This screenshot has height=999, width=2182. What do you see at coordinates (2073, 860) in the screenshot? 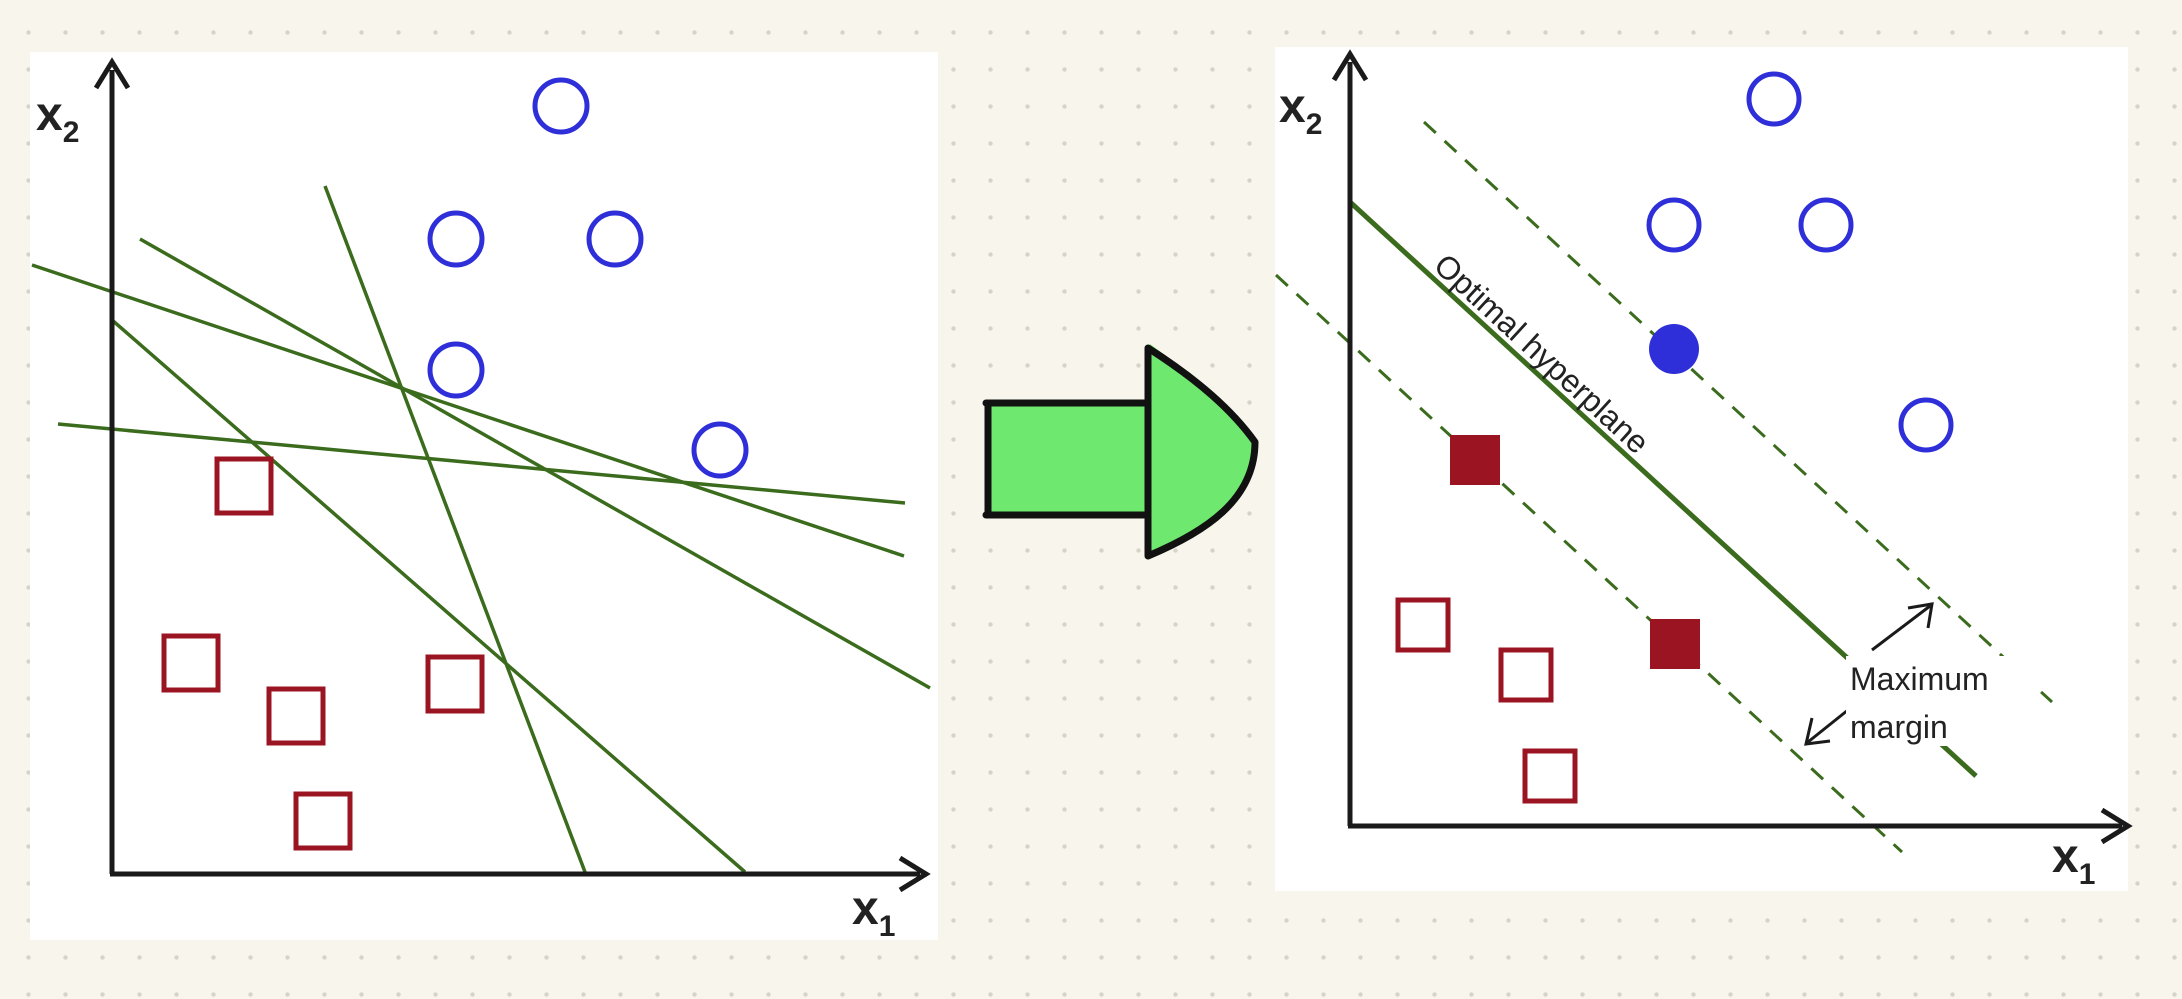
I see `right-x-axis-label: x1` at bounding box center [2073, 860].